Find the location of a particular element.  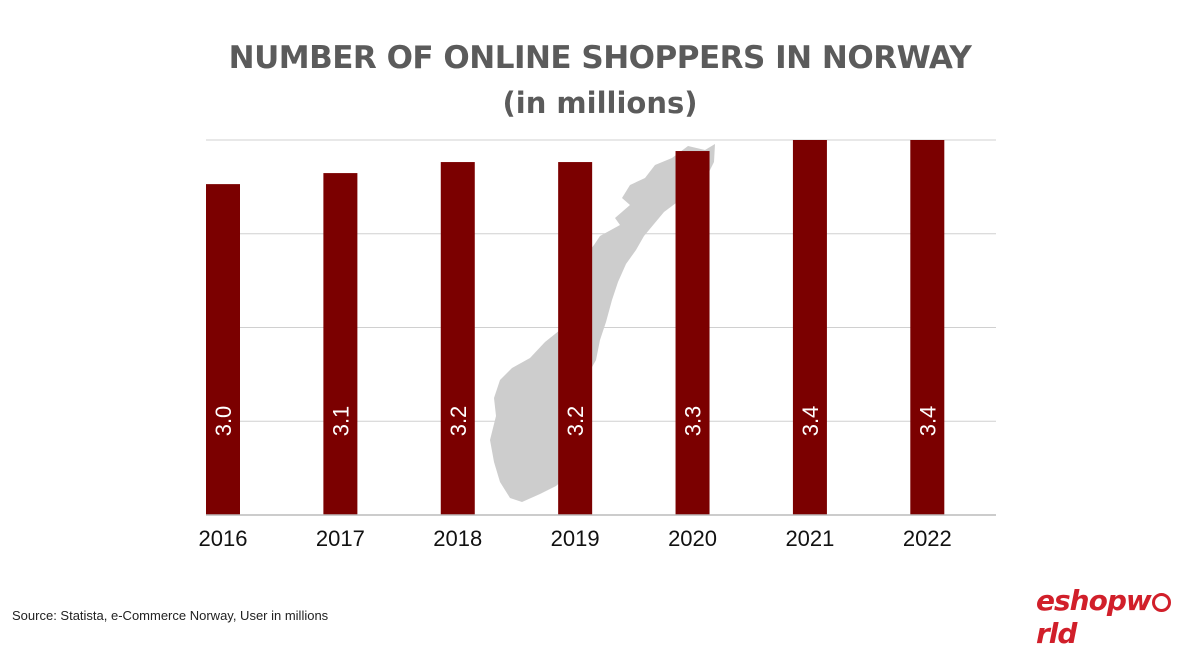

x-tick-label: 2020 is located at coordinates (692, 538).